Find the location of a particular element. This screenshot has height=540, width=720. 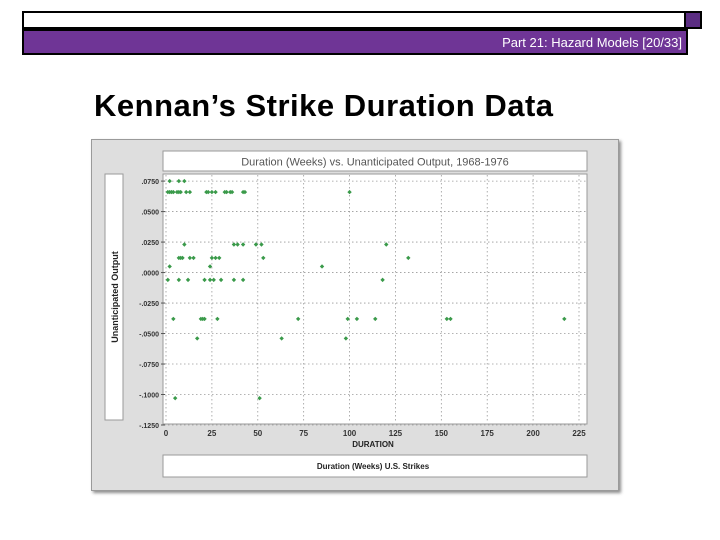

legend-label: Duration (Weeks) U.S. Strikes is located at coordinates (373, 466).